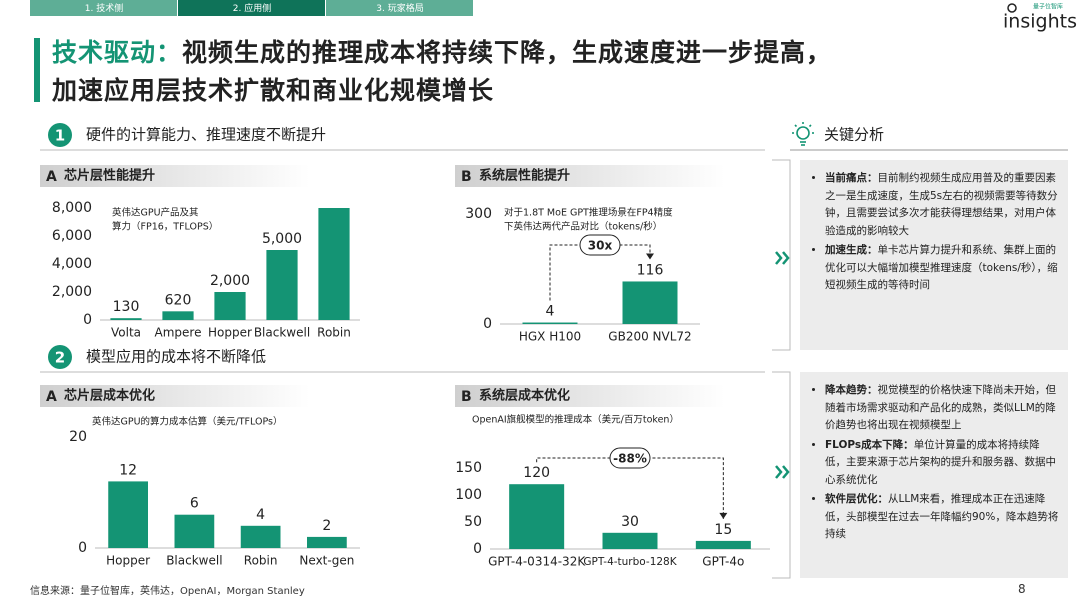 The height and width of the screenshot is (607, 1080). What do you see at coordinates (473, 522) in the screenshot?
I see `y-tick-label: 50` at bounding box center [473, 522].